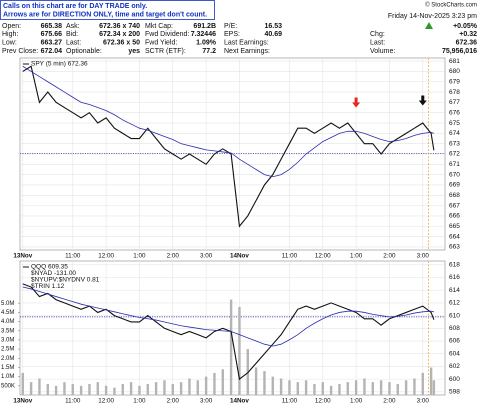 The width and height of the screenshot is (480, 411). Describe the element at coordinates (454, 392) in the screenshot. I see `y-tick-label: 598` at that location.